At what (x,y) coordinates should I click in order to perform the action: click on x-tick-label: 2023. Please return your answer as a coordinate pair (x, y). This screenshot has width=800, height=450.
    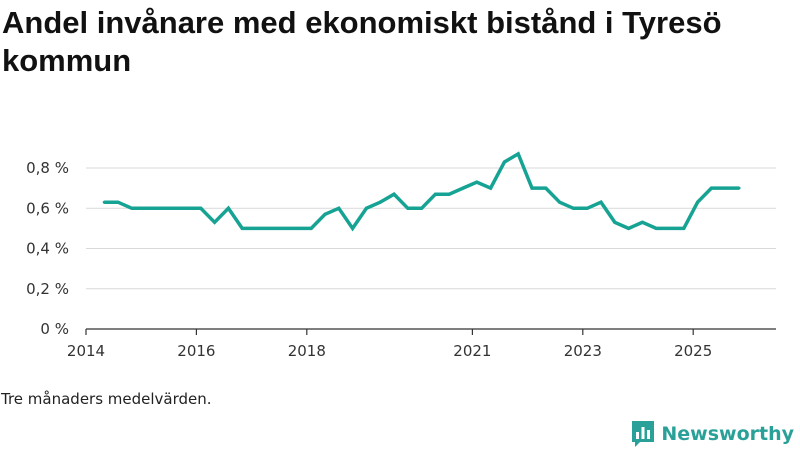
    Looking at the image, I should click on (583, 351).